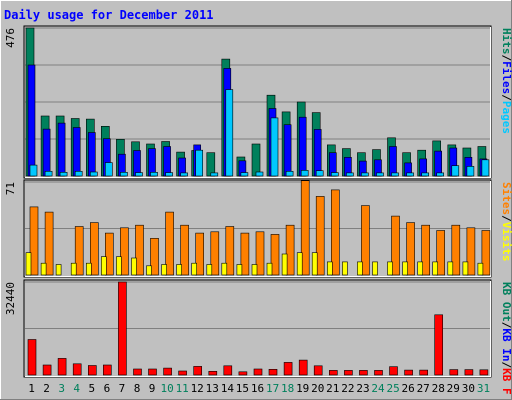 This screenshot has height=400, width=512. What do you see at coordinates (483, 388) in the screenshot?
I see `x-tick-label: 31` at bounding box center [483, 388].